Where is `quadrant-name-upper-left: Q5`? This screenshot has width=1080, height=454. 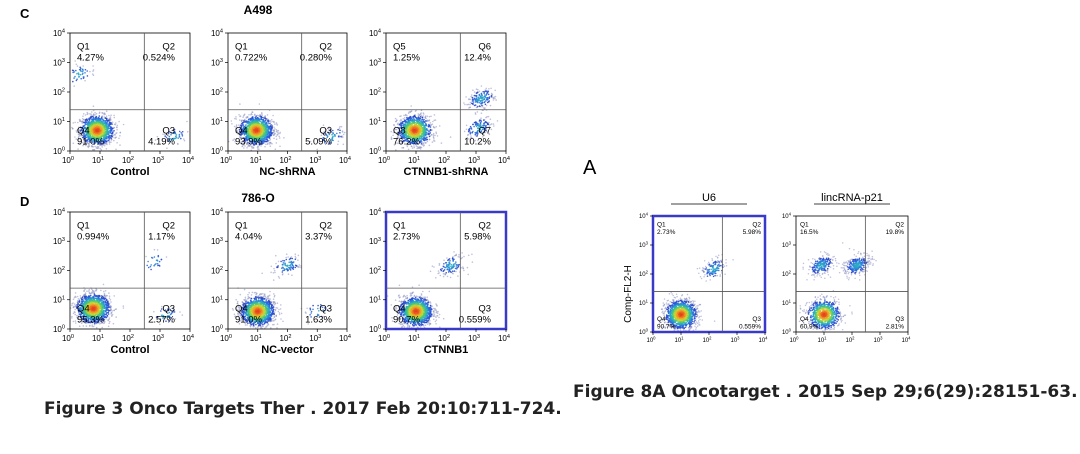 quadrant-name-upper-left: Q5 is located at coordinates (399, 47).